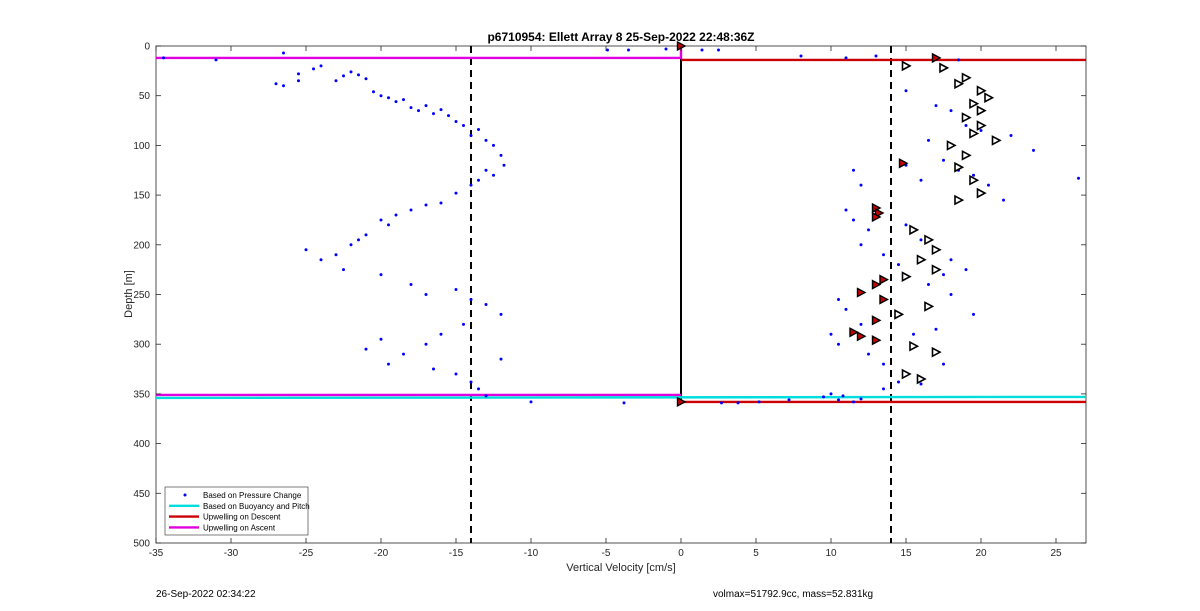  Describe the element at coordinates (141, 494) in the screenshot. I see `y-tick-label: 450` at that location.